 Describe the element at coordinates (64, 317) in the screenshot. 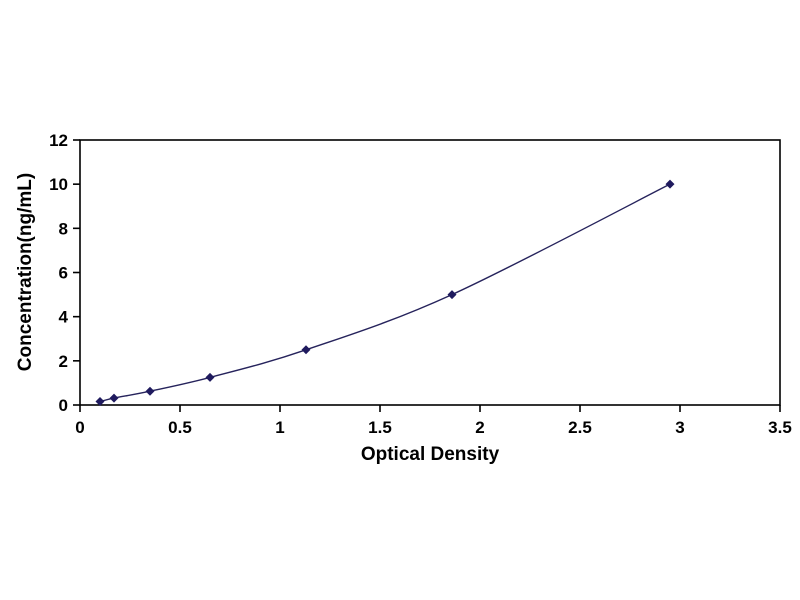

I see `y-tick-label: 4` at that location.